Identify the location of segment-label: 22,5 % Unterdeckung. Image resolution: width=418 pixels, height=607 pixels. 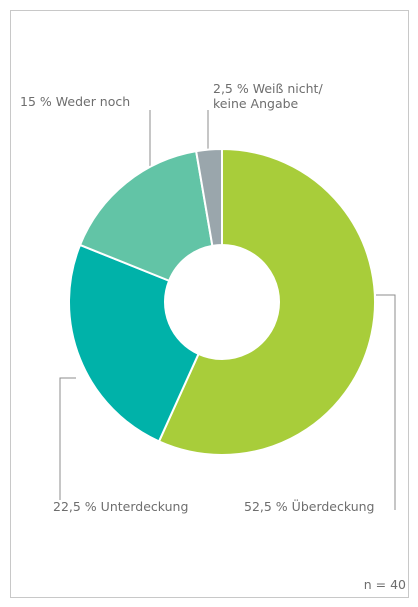
(120, 506).